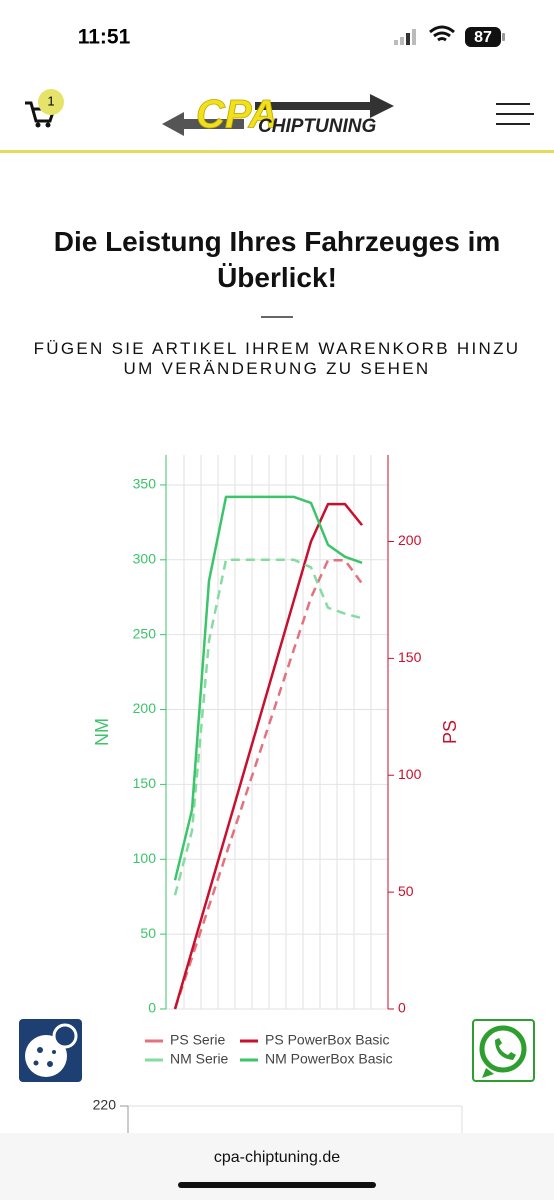 This screenshot has width=554, height=1200. I want to click on legend-label: NM Serie, so click(199, 1059).